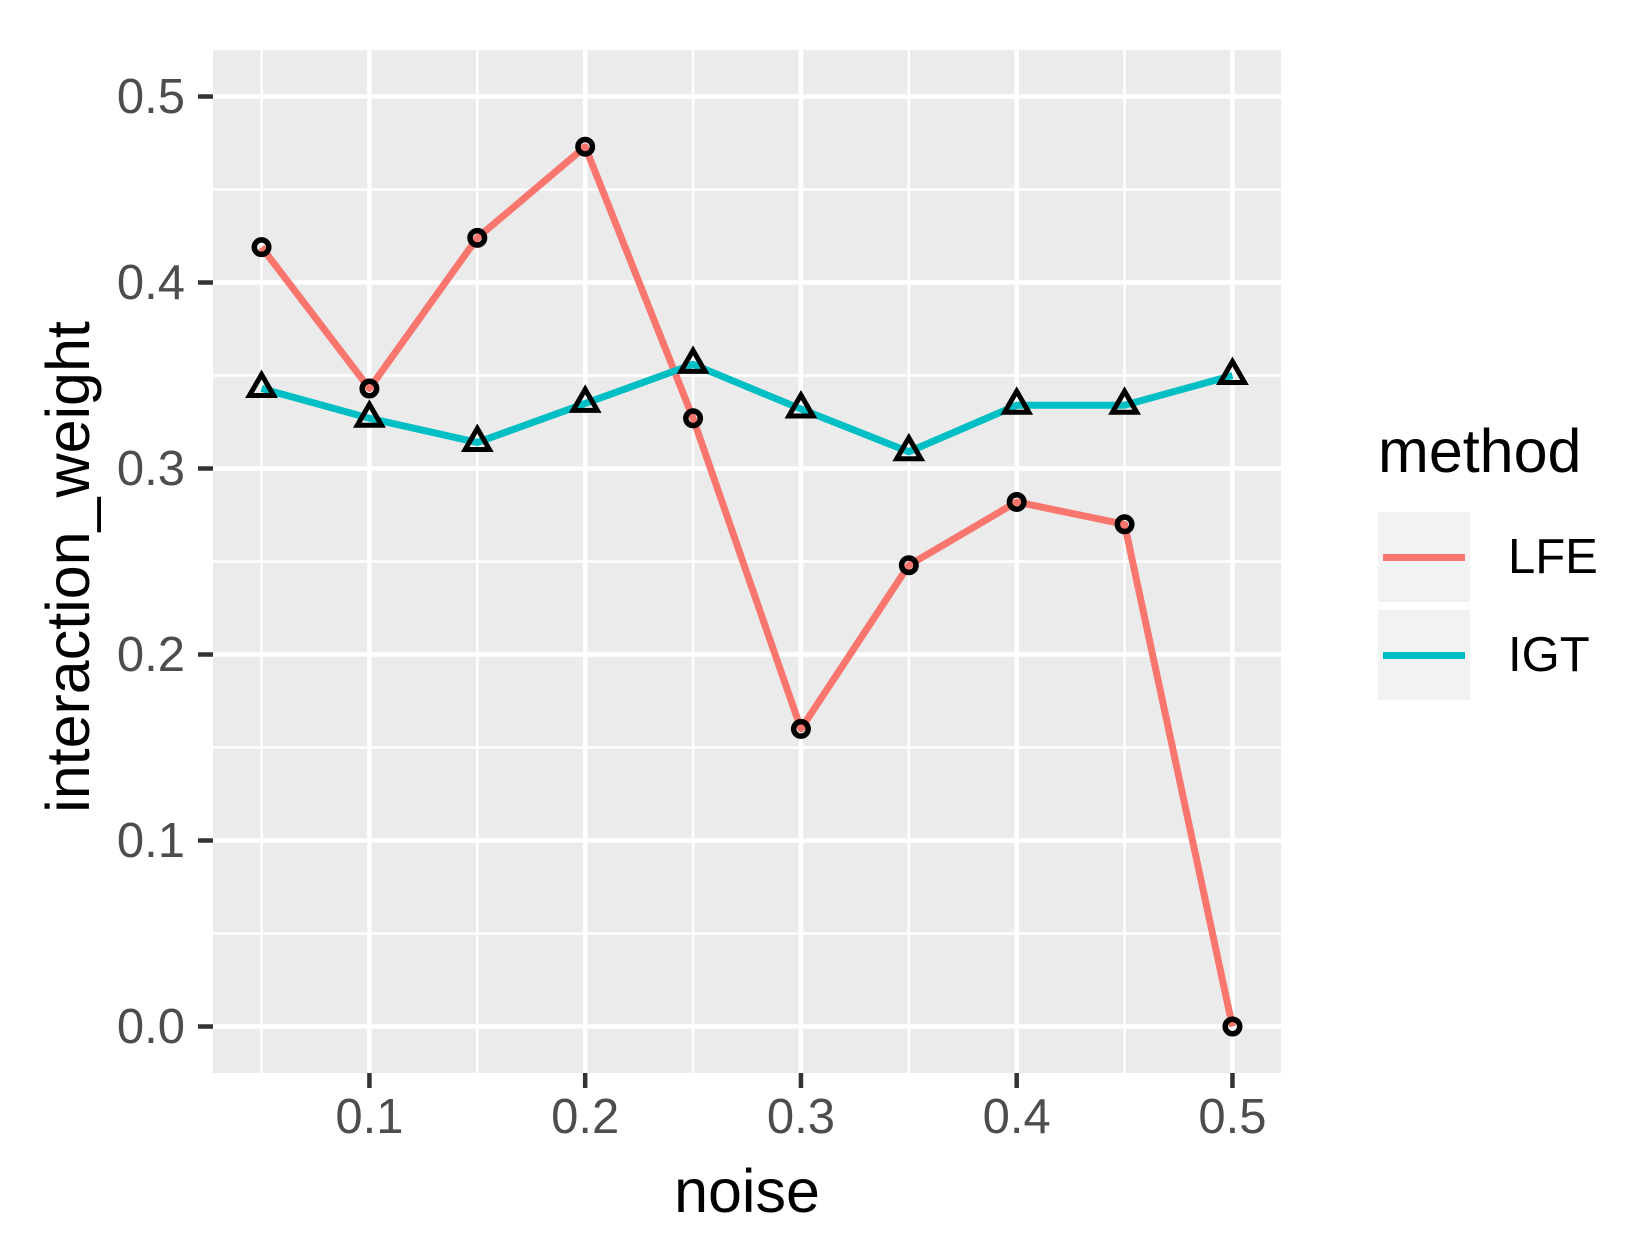 This screenshot has height=1254, width=1625. I want to click on x-tick-label: 0.1, so click(369, 1117).